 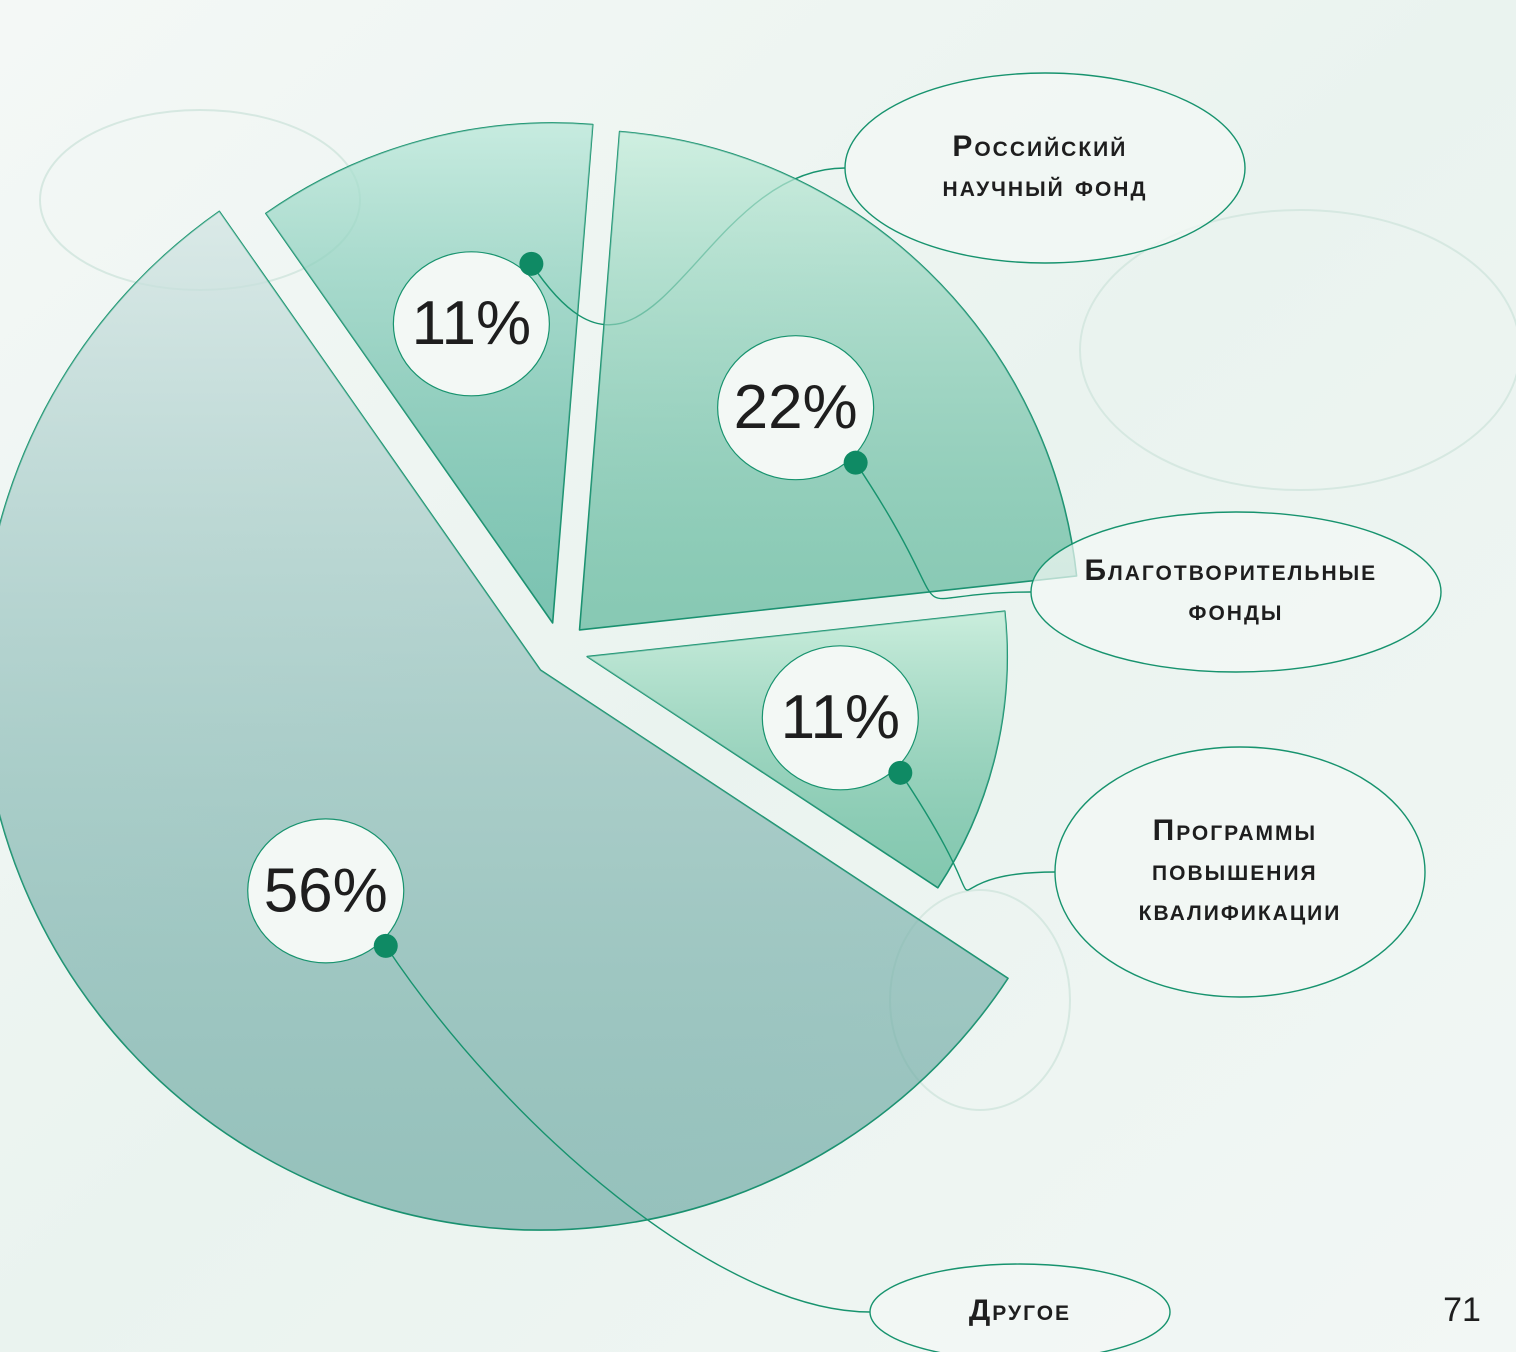 I want to click on category-label: Другое, so click(x=1020, y=1310).